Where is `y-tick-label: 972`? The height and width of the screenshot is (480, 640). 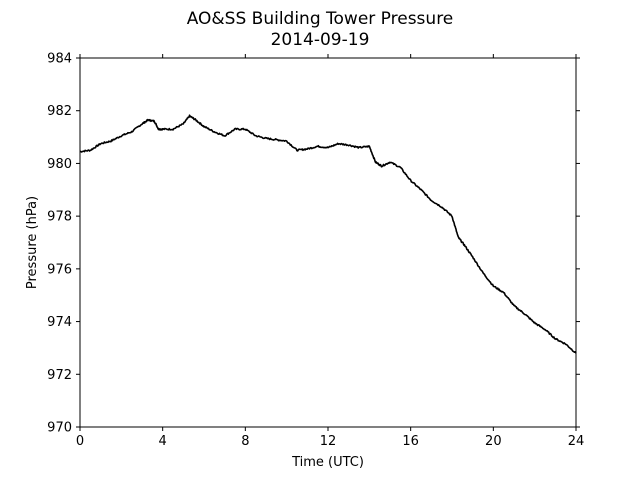
y-tick-label: 972 is located at coordinates (59, 375).